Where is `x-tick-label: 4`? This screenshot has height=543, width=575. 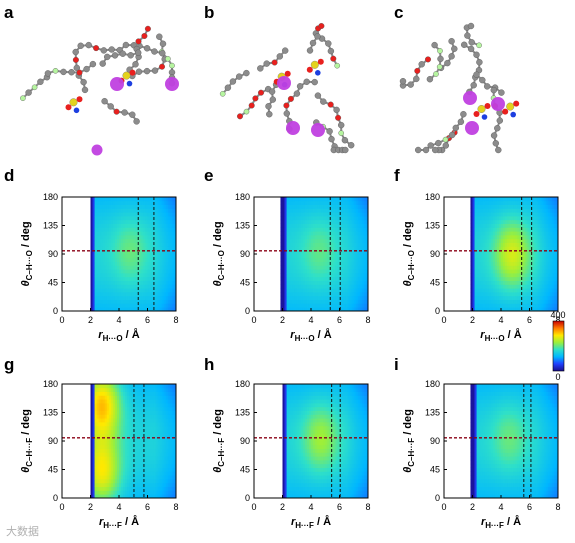 x-tick-label: 4 is located at coordinates (310, 320).